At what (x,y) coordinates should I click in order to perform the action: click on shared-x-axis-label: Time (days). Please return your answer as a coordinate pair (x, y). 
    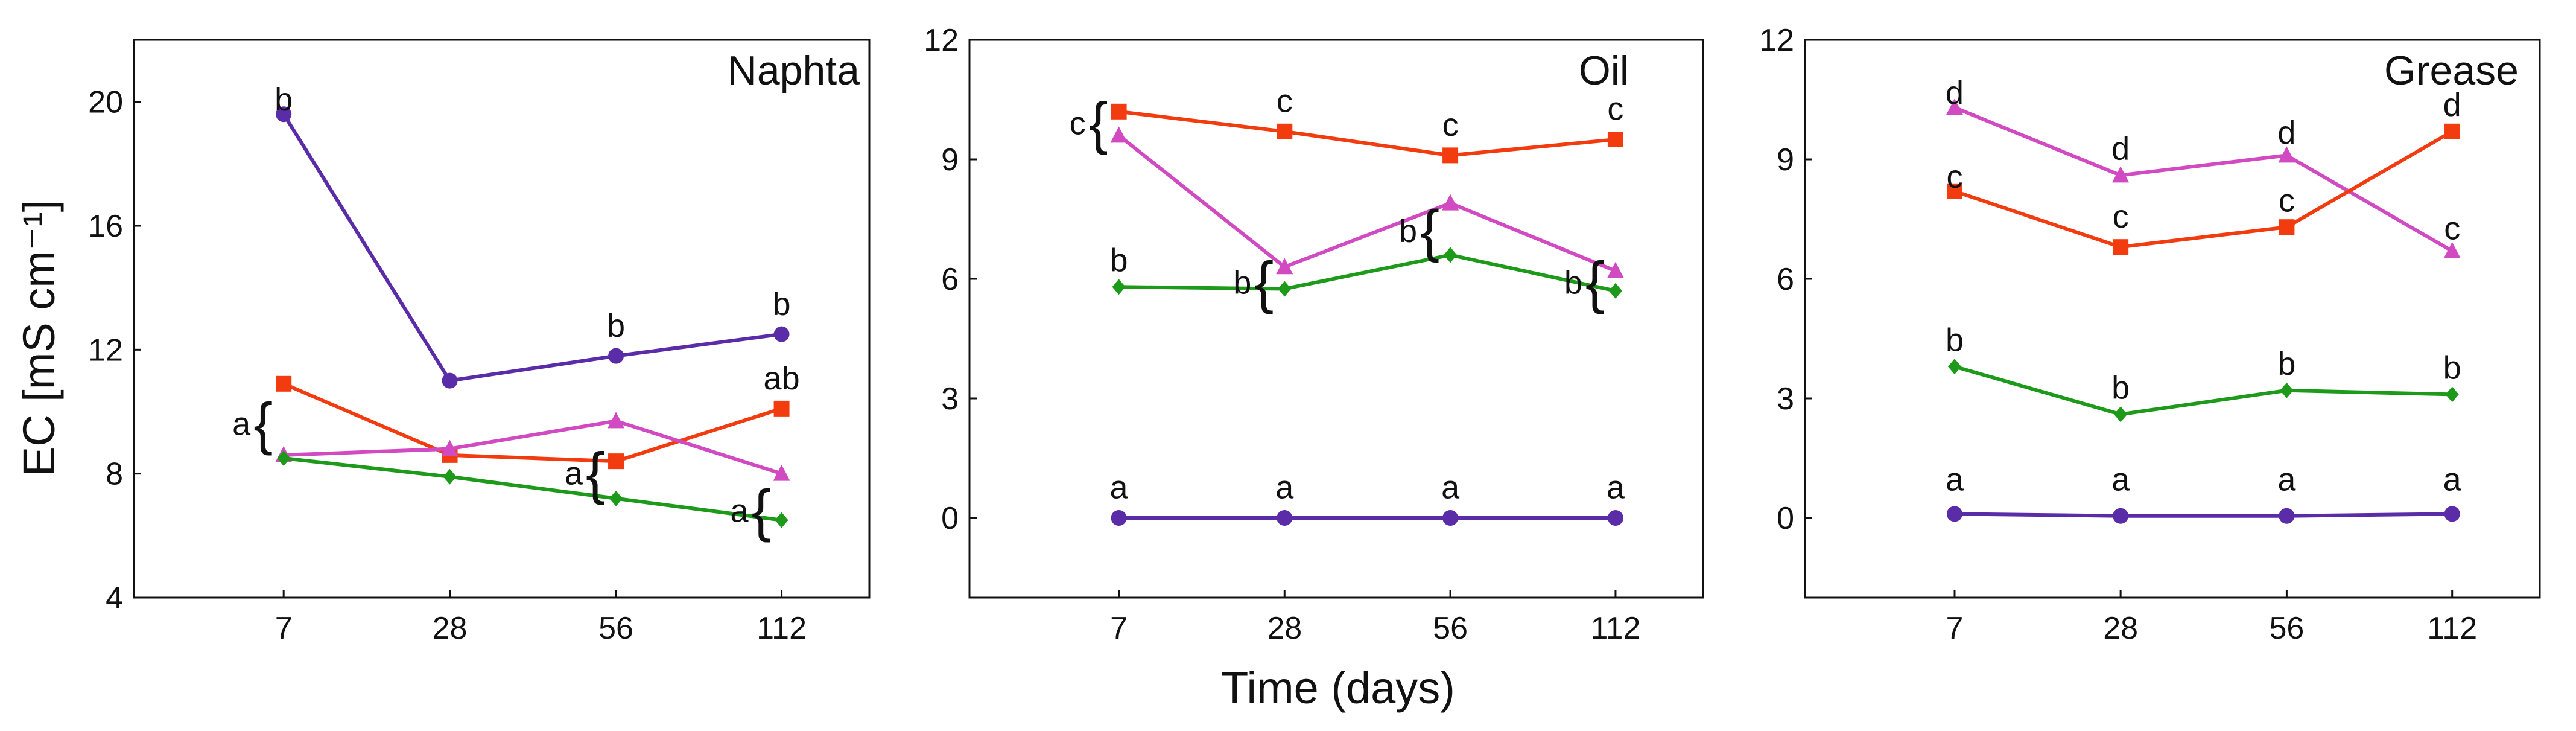
    Looking at the image, I should click on (1338, 688).